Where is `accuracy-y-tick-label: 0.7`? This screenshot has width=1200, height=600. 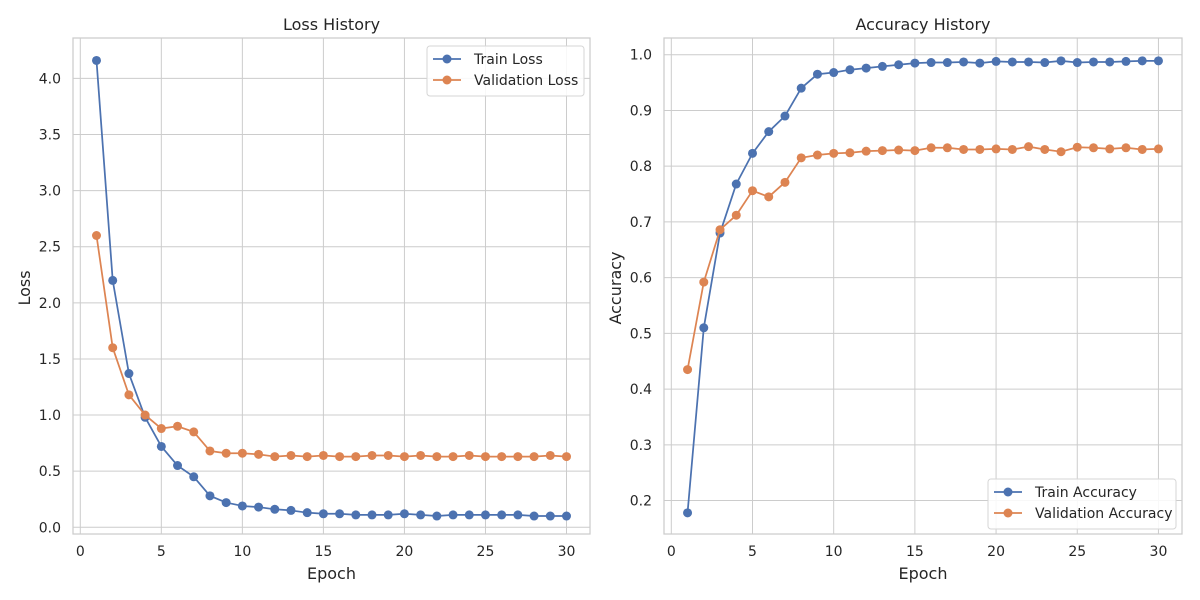 accuracy-y-tick-label: 0.7 is located at coordinates (641, 223).